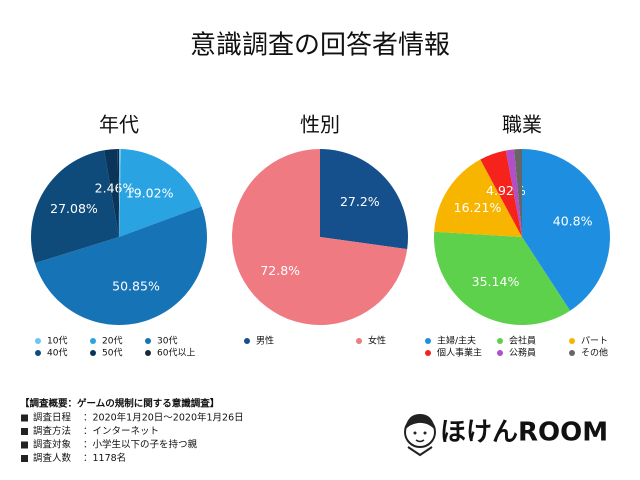 This screenshot has width=640, height=480. What do you see at coordinates (594, 353) in the screenshot?
I see `legend-label: その他` at bounding box center [594, 353].